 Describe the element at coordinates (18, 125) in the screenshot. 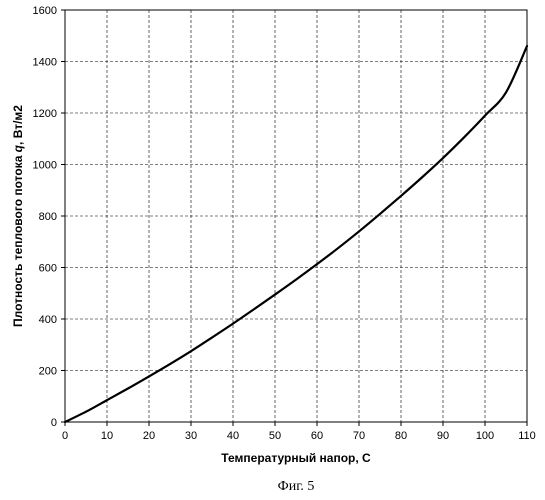

I see `y-axis-title-suffix: , Вт/м2` at that location.